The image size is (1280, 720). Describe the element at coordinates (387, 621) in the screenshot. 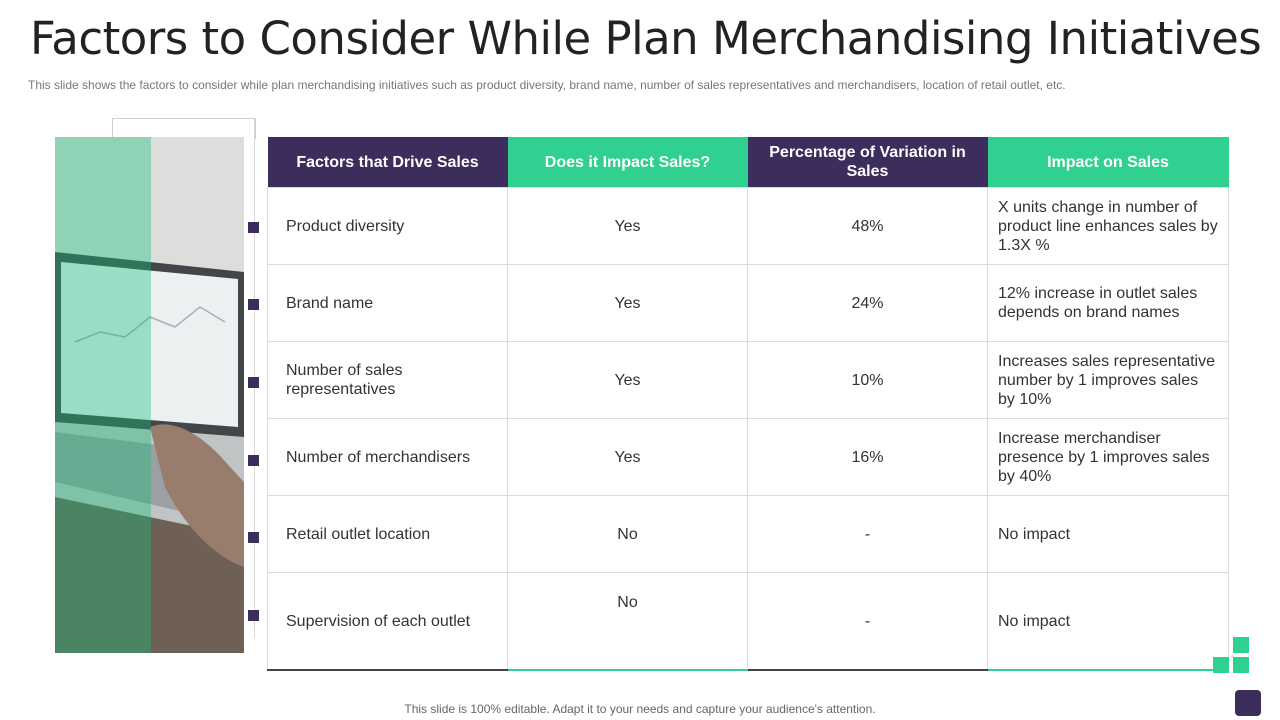

I see `factor-cell: Supervision of each outlet` at that location.